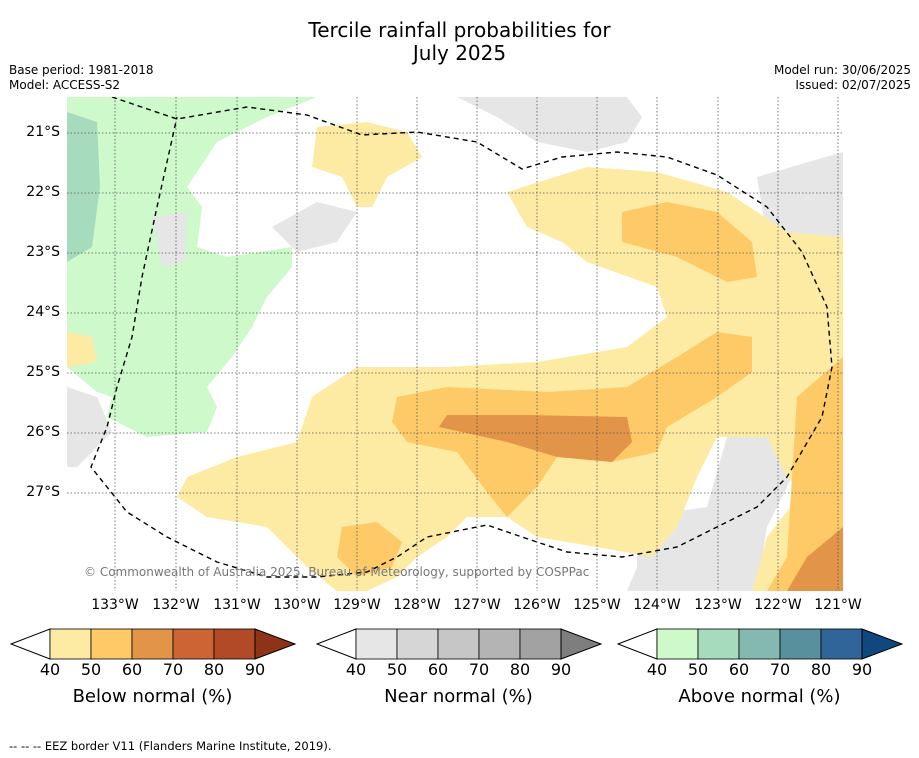 Image resolution: width=919 pixels, height=758 pixels. What do you see at coordinates (459, 30) in the screenshot?
I see `map-title-line1: Tercile rainfall probabilities for` at bounding box center [459, 30].